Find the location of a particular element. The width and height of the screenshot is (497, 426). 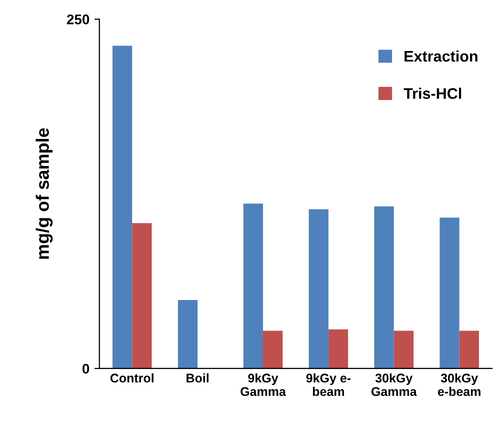

y-axis-title: mg/g of sample is located at coordinates (44, 193).